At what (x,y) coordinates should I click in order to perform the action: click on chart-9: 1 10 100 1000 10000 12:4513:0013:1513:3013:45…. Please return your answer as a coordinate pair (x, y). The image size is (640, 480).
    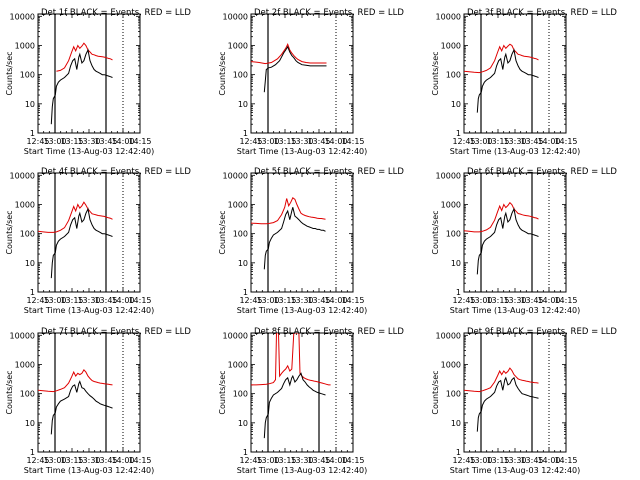
    Looking at the image, I should click on (524, 401).